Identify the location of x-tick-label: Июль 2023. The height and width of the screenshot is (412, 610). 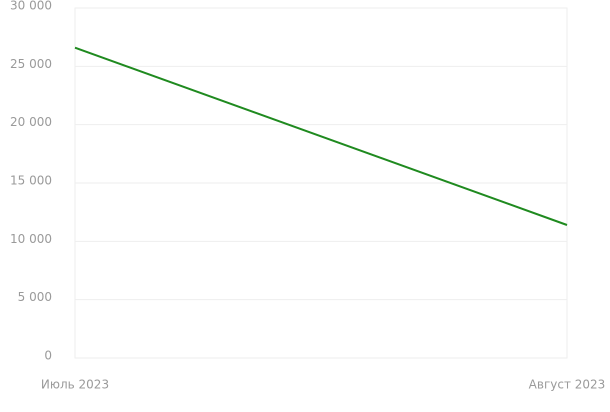
(75, 385).